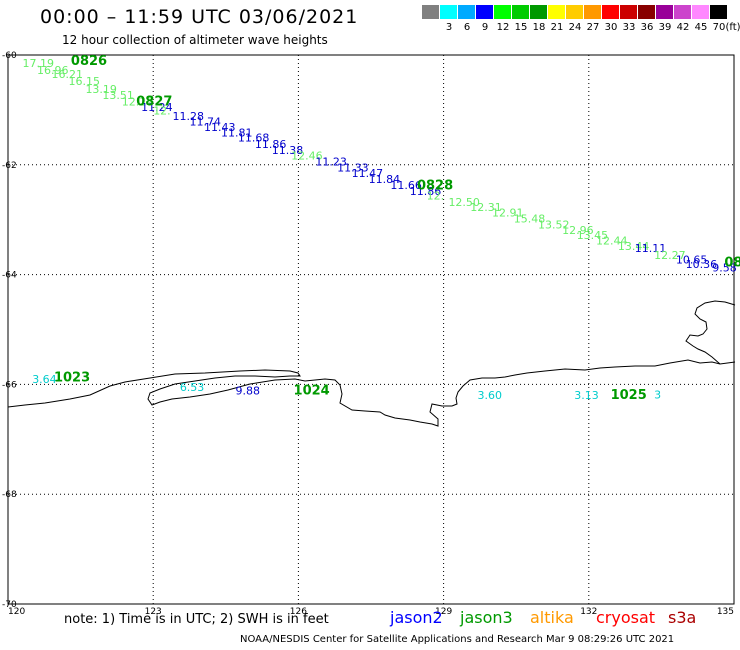  What do you see at coordinates (16, 612) in the screenshot?
I see `lon-tick-label: 120` at bounding box center [16, 612].